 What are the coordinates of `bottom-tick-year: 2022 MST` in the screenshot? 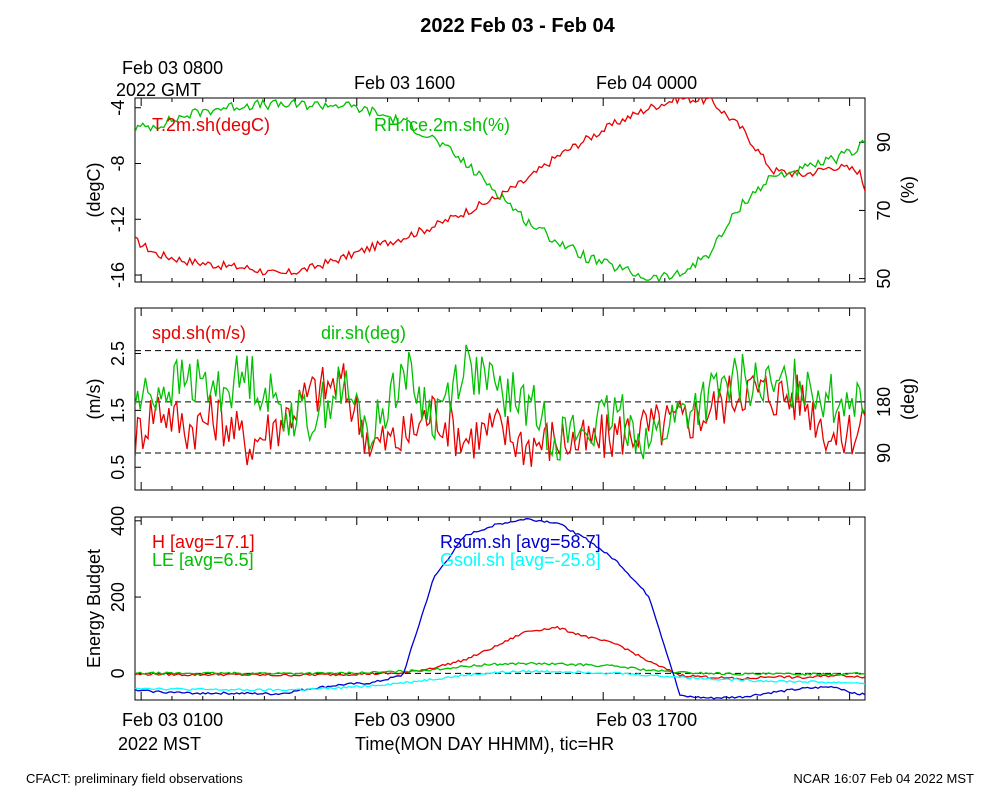 It's located at (160, 744).